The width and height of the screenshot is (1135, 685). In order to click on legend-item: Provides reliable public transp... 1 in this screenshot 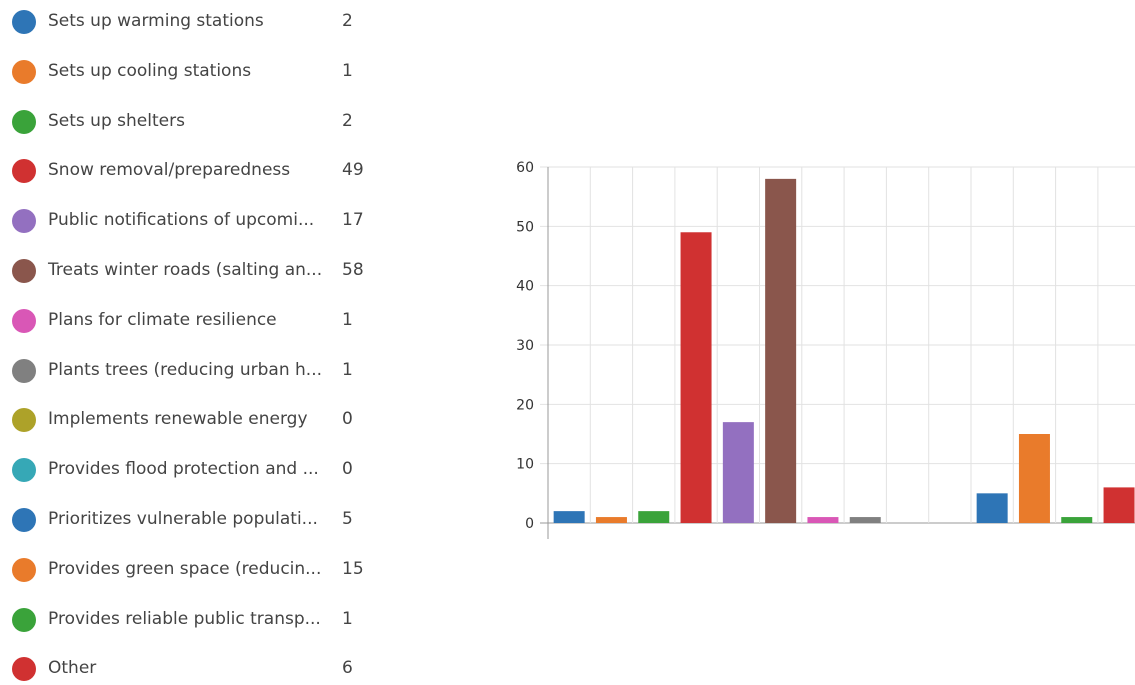, I will do `click(200, 621)`.